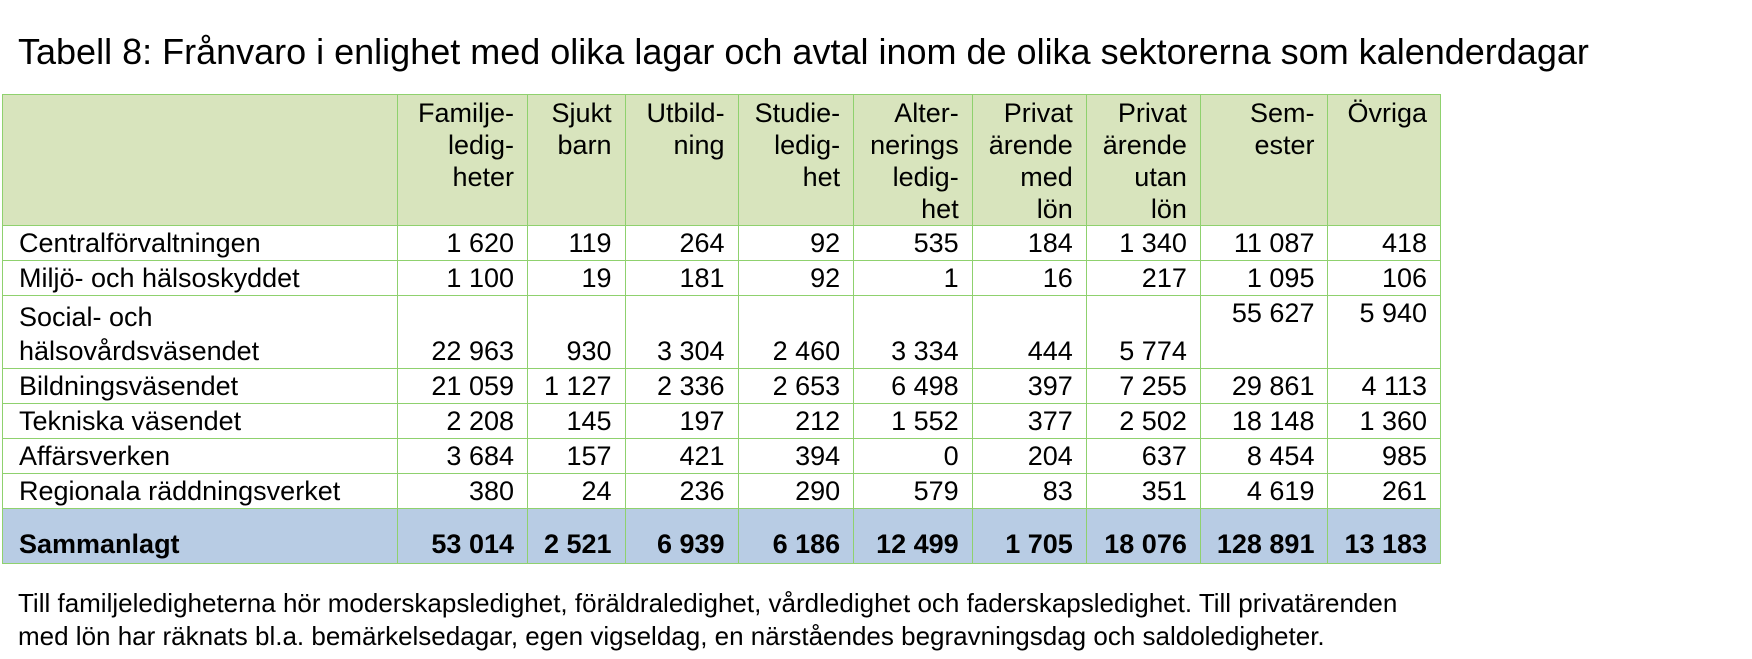 The height and width of the screenshot is (659, 1752). What do you see at coordinates (913, 243) in the screenshot?
I see `table-cell: 535` at bounding box center [913, 243].